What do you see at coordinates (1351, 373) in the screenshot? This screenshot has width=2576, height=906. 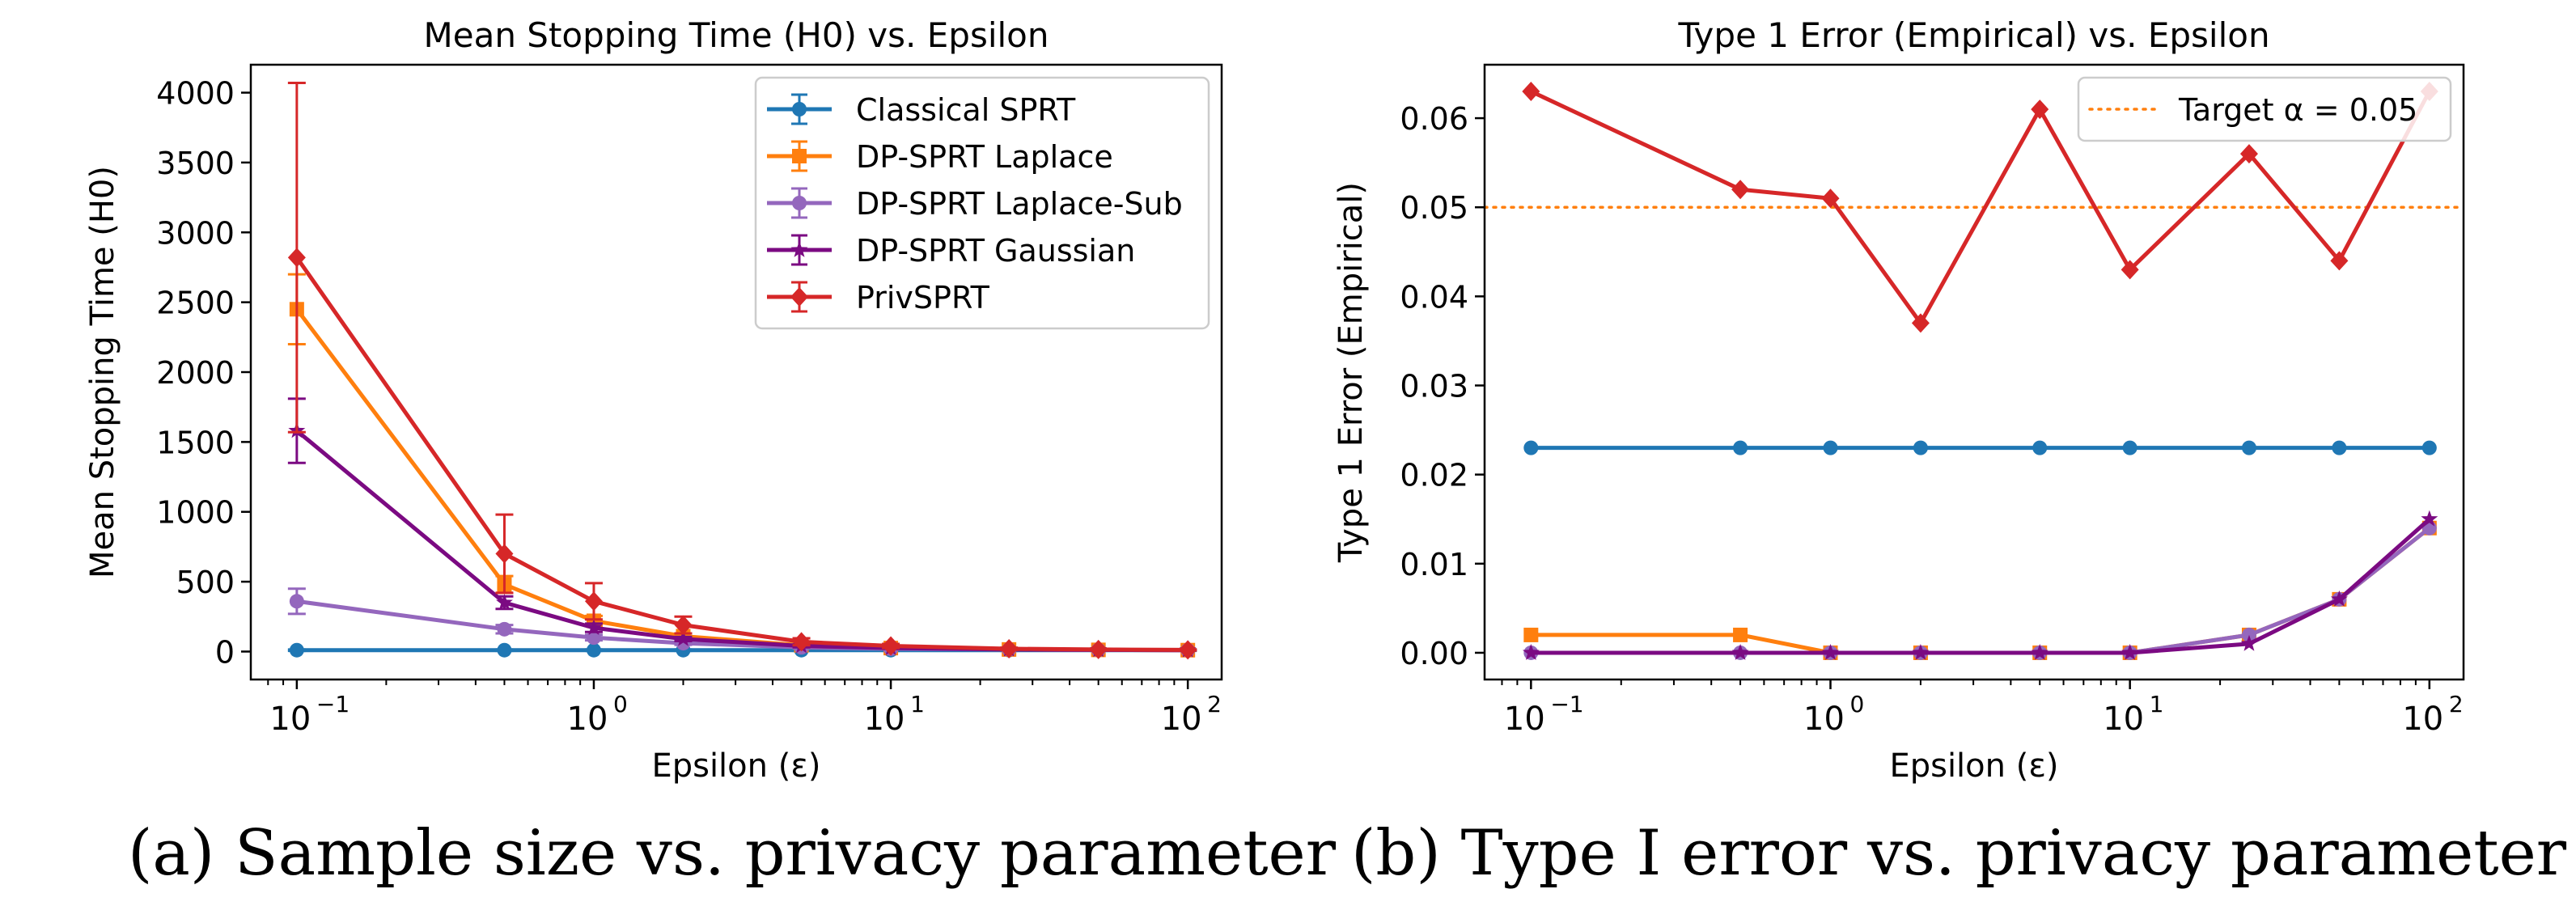 I see `chart-b-y-axis-label: Type 1 Error (Empirical)` at bounding box center [1351, 373].